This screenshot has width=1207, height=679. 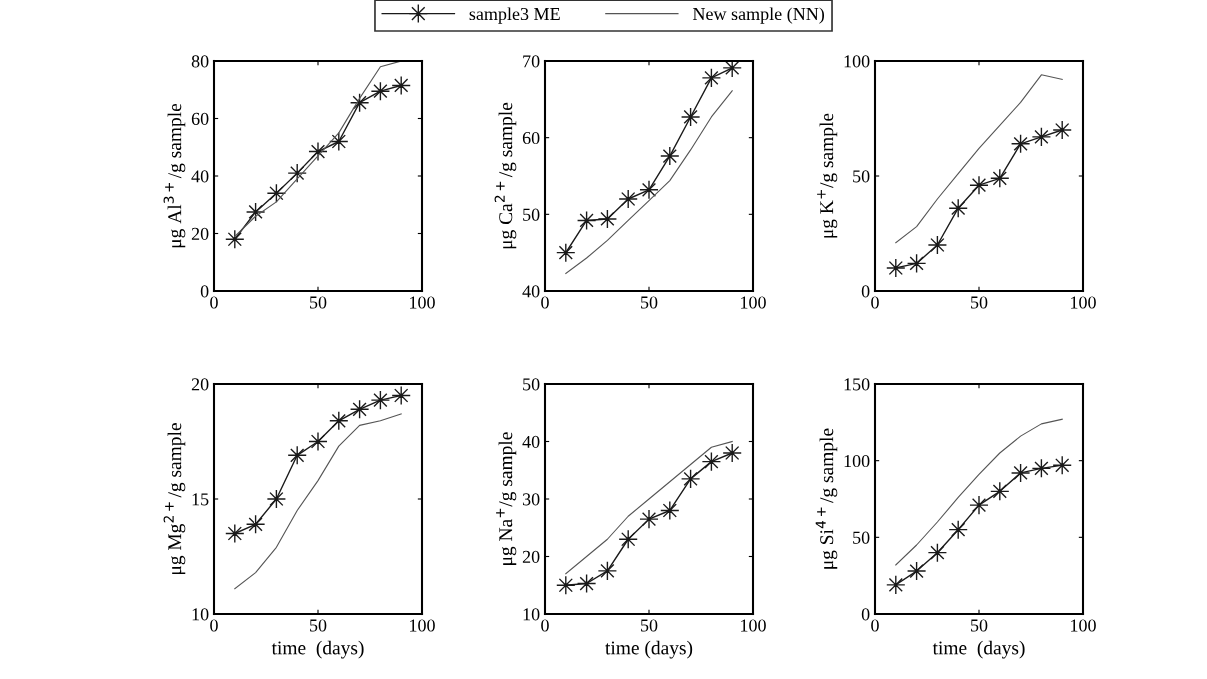 What do you see at coordinates (531, 499) in the screenshot?
I see `y-tick-label: 30` at bounding box center [531, 499].